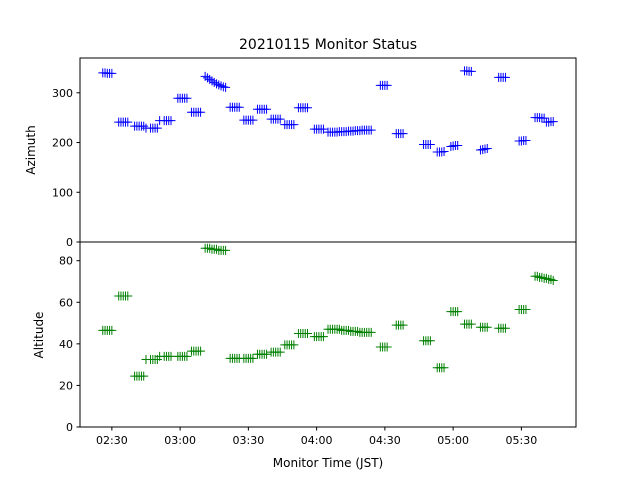 This screenshot has height=480, width=640. Describe the element at coordinates (31, 149) in the screenshot. I see `azimuth-axis-label: Azimuth` at that location.